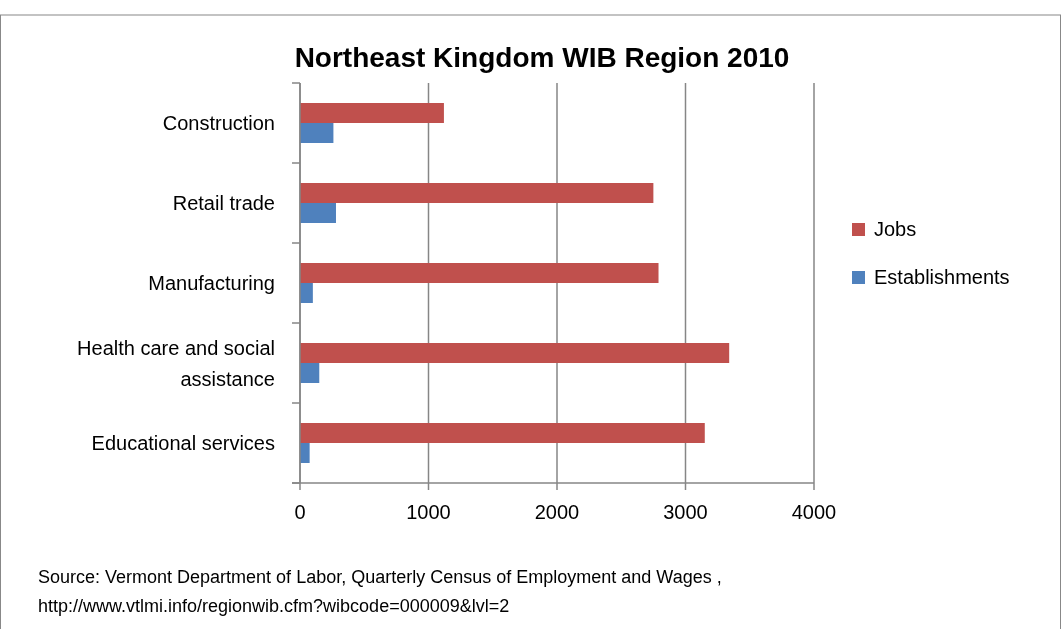  What do you see at coordinates (814, 512) in the screenshot?
I see `x-tick-label: 4000` at bounding box center [814, 512].